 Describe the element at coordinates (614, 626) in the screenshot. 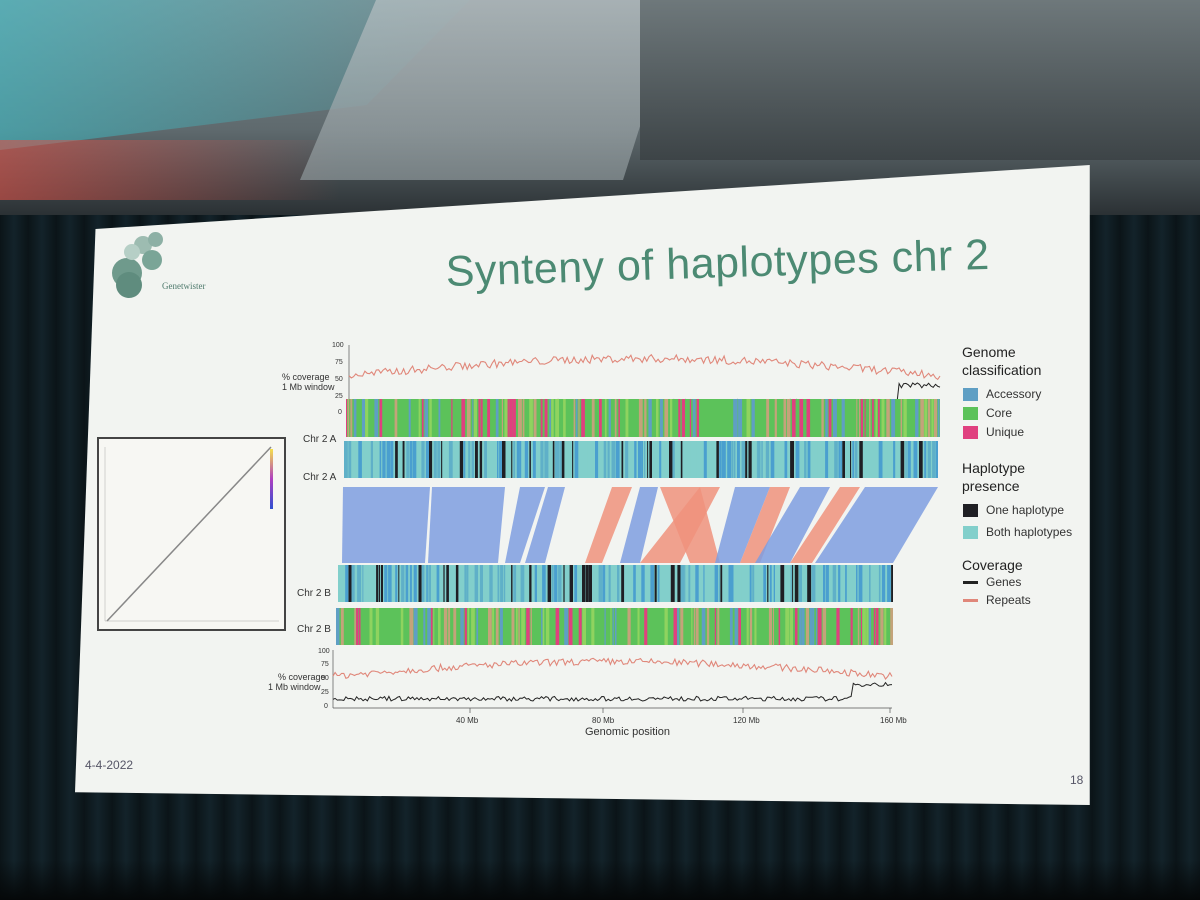

I see `track-chr2b-classification` at that location.